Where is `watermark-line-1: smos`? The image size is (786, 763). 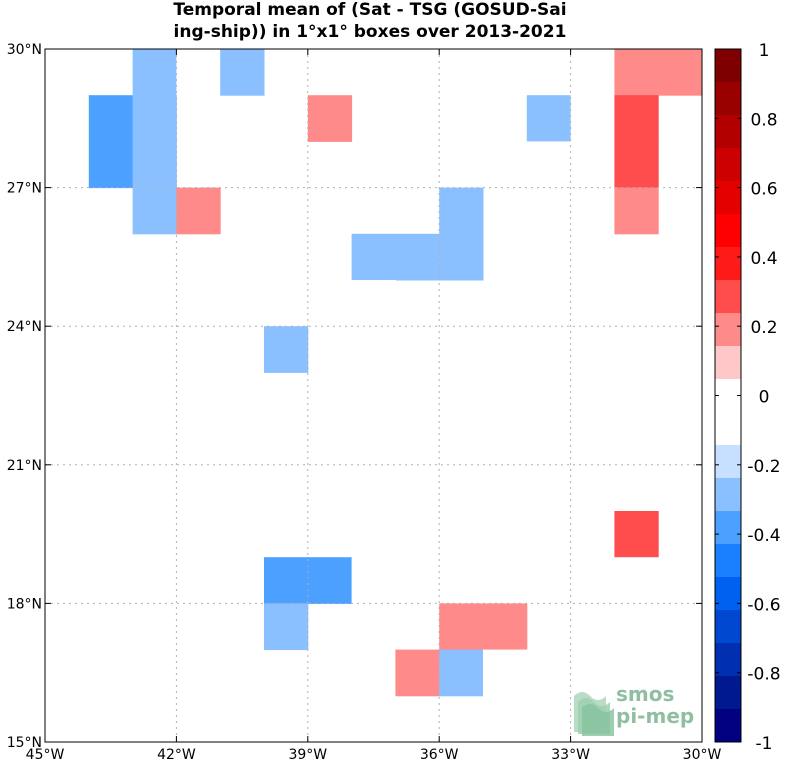
watermark-line-1: smos is located at coordinates (645, 694).